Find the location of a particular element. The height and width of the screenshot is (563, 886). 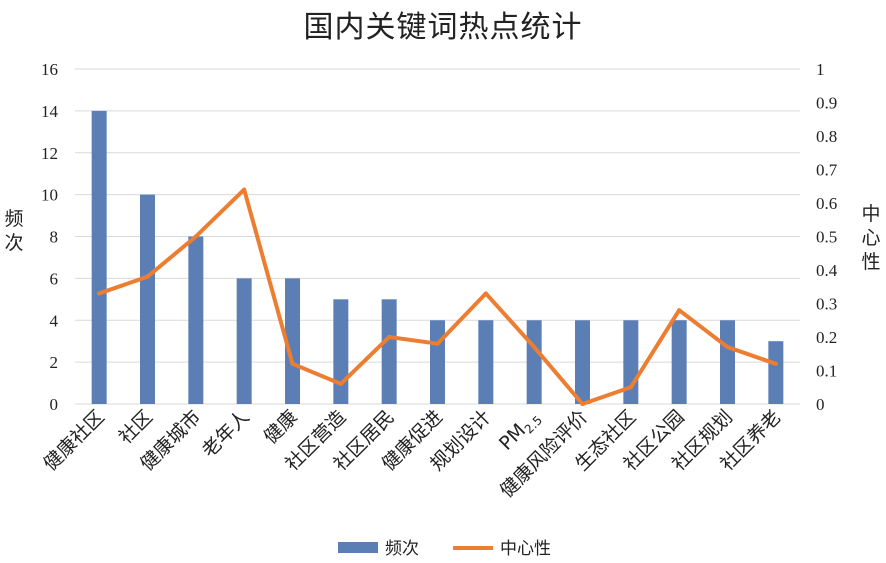

legend-label-line: 中心性 is located at coordinates (525, 549).